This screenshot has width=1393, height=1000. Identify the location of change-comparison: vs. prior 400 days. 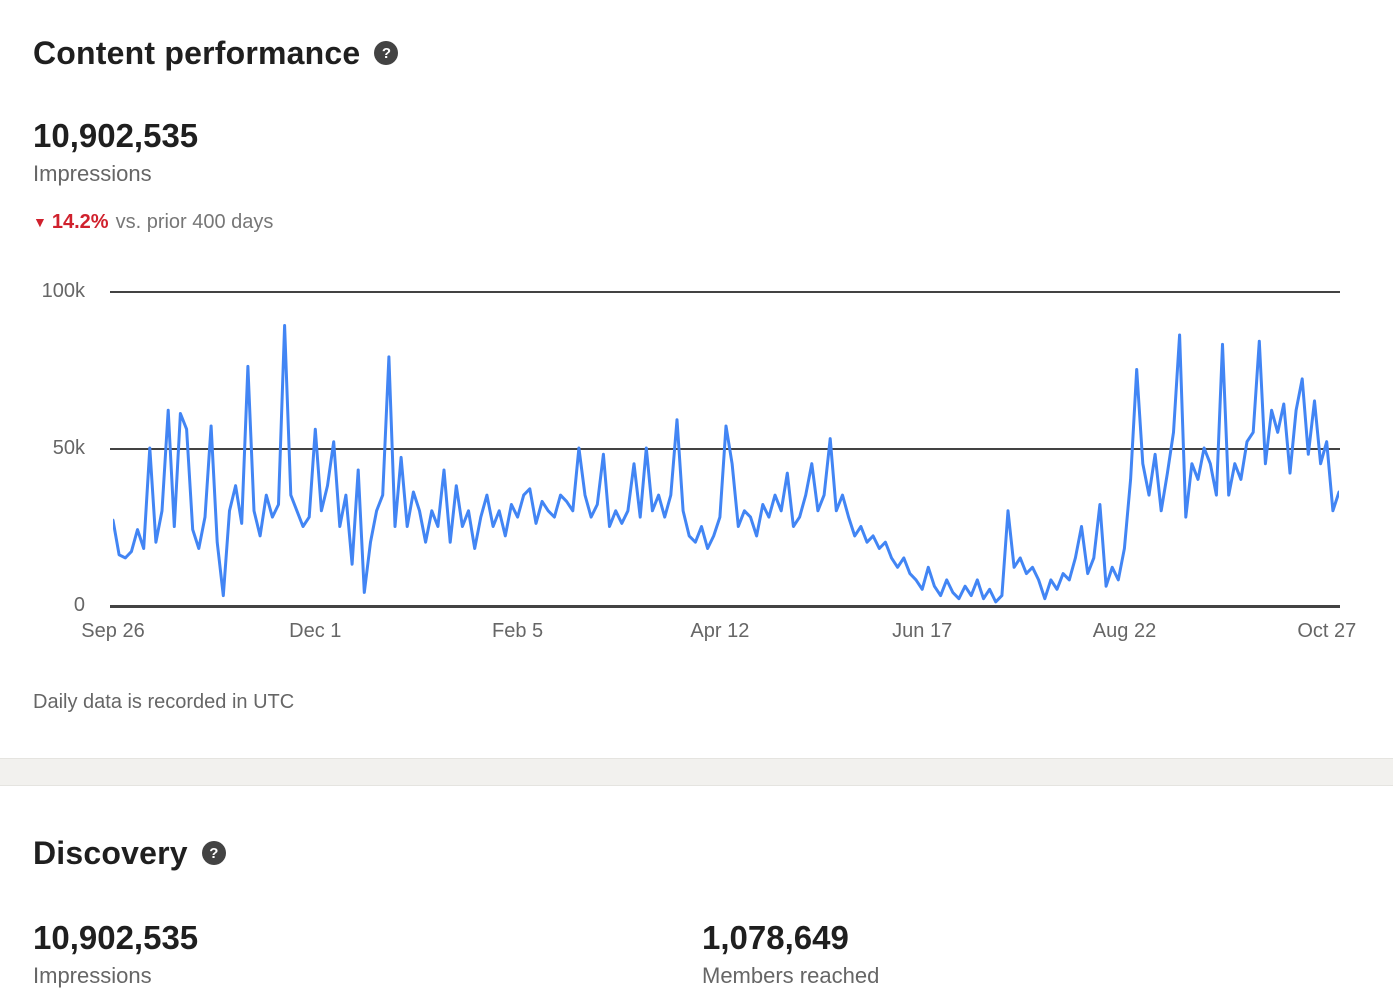
(194, 222).